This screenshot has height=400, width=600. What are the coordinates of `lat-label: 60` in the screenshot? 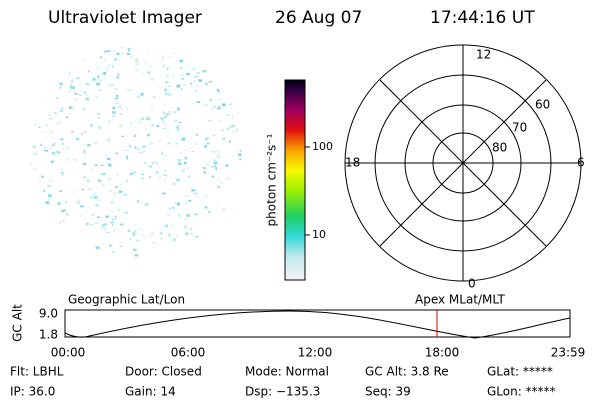 It's located at (542, 105).